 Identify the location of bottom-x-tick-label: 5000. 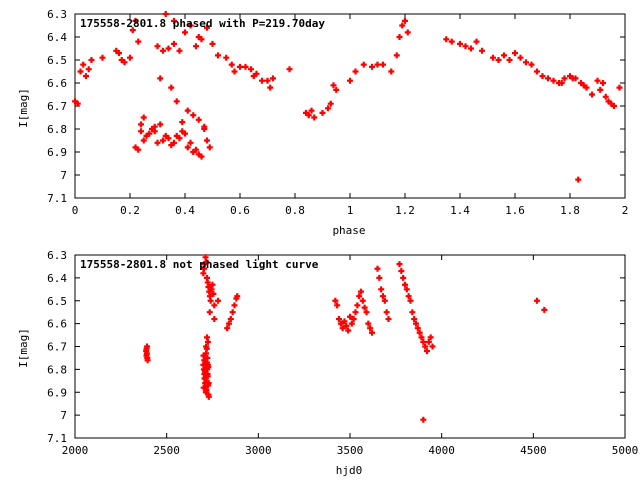
(625, 450).